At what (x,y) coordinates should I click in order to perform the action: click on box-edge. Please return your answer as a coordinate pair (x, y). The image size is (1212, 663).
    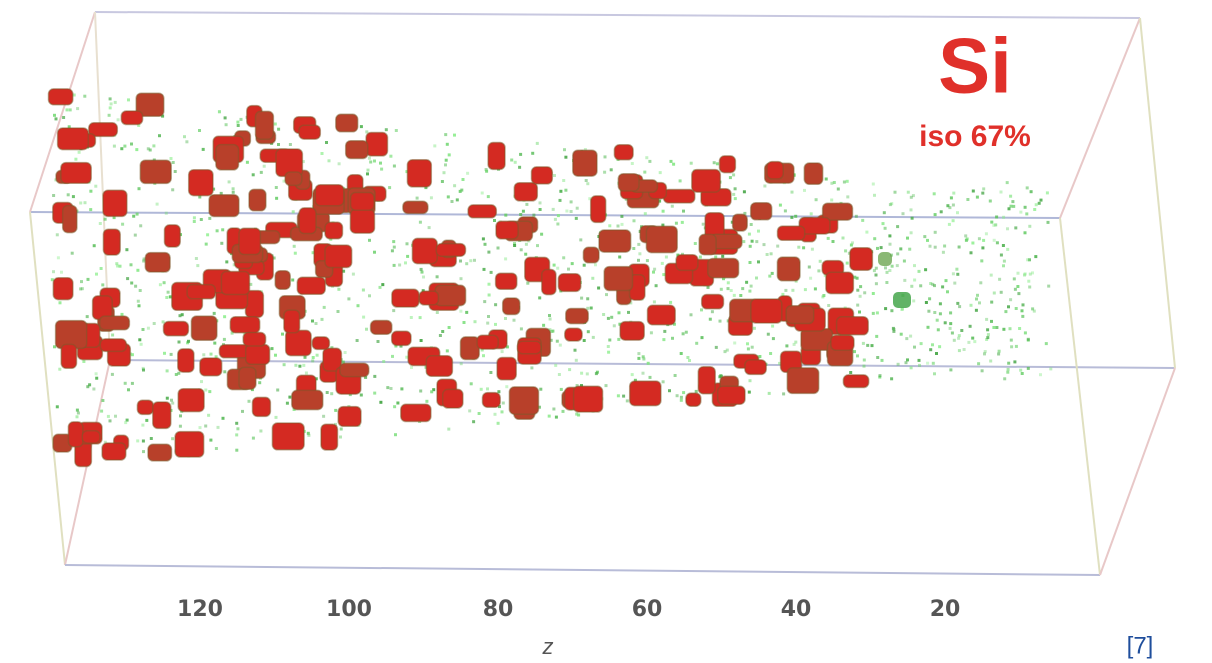
    Looking at the image, I should click on (582, 570).